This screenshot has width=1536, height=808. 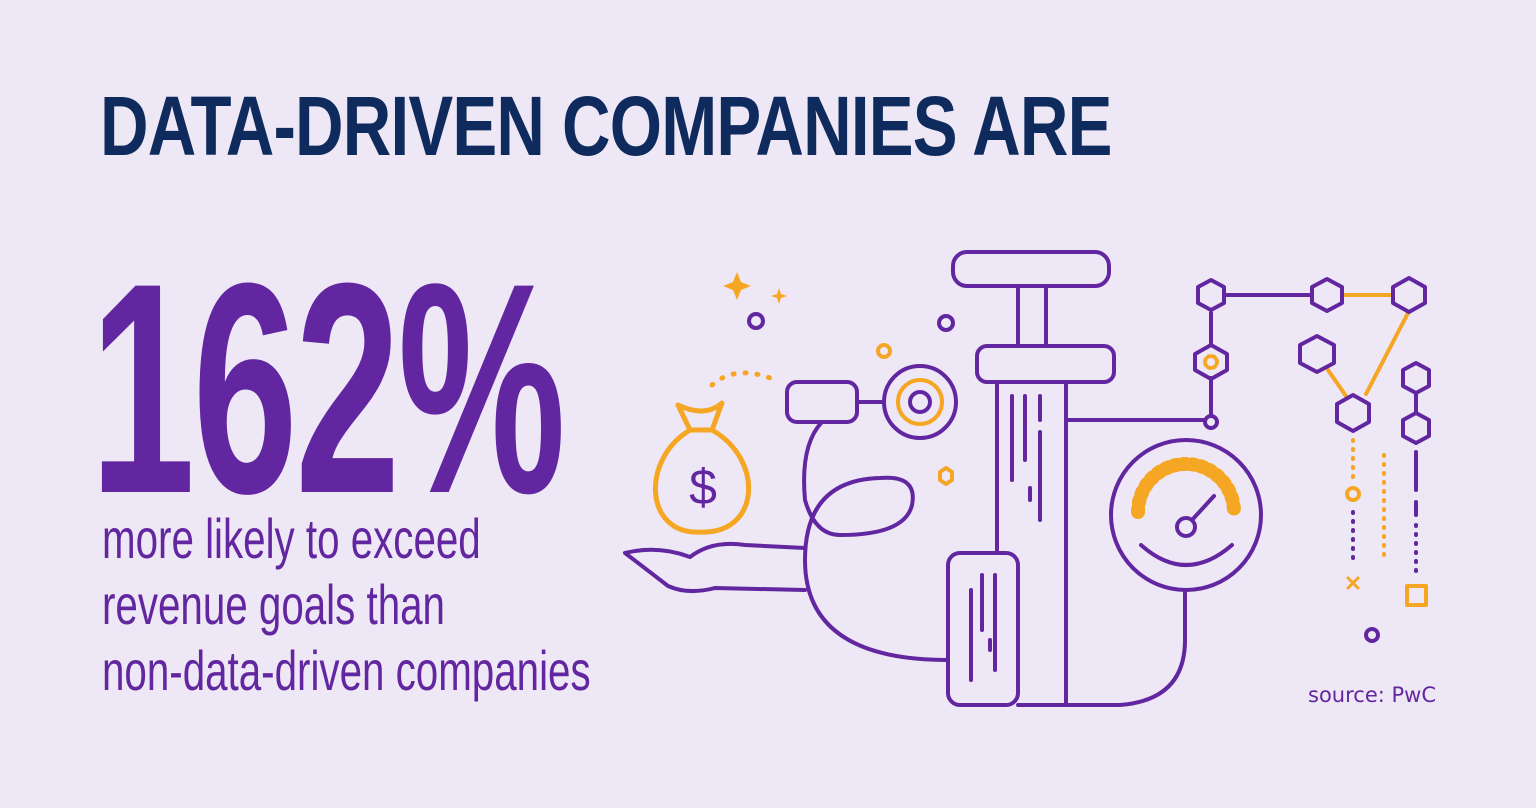 What do you see at coordinates (1186, 515) in the screenshot?
I see `gauge-icon` at bounding box center [1186, 515].